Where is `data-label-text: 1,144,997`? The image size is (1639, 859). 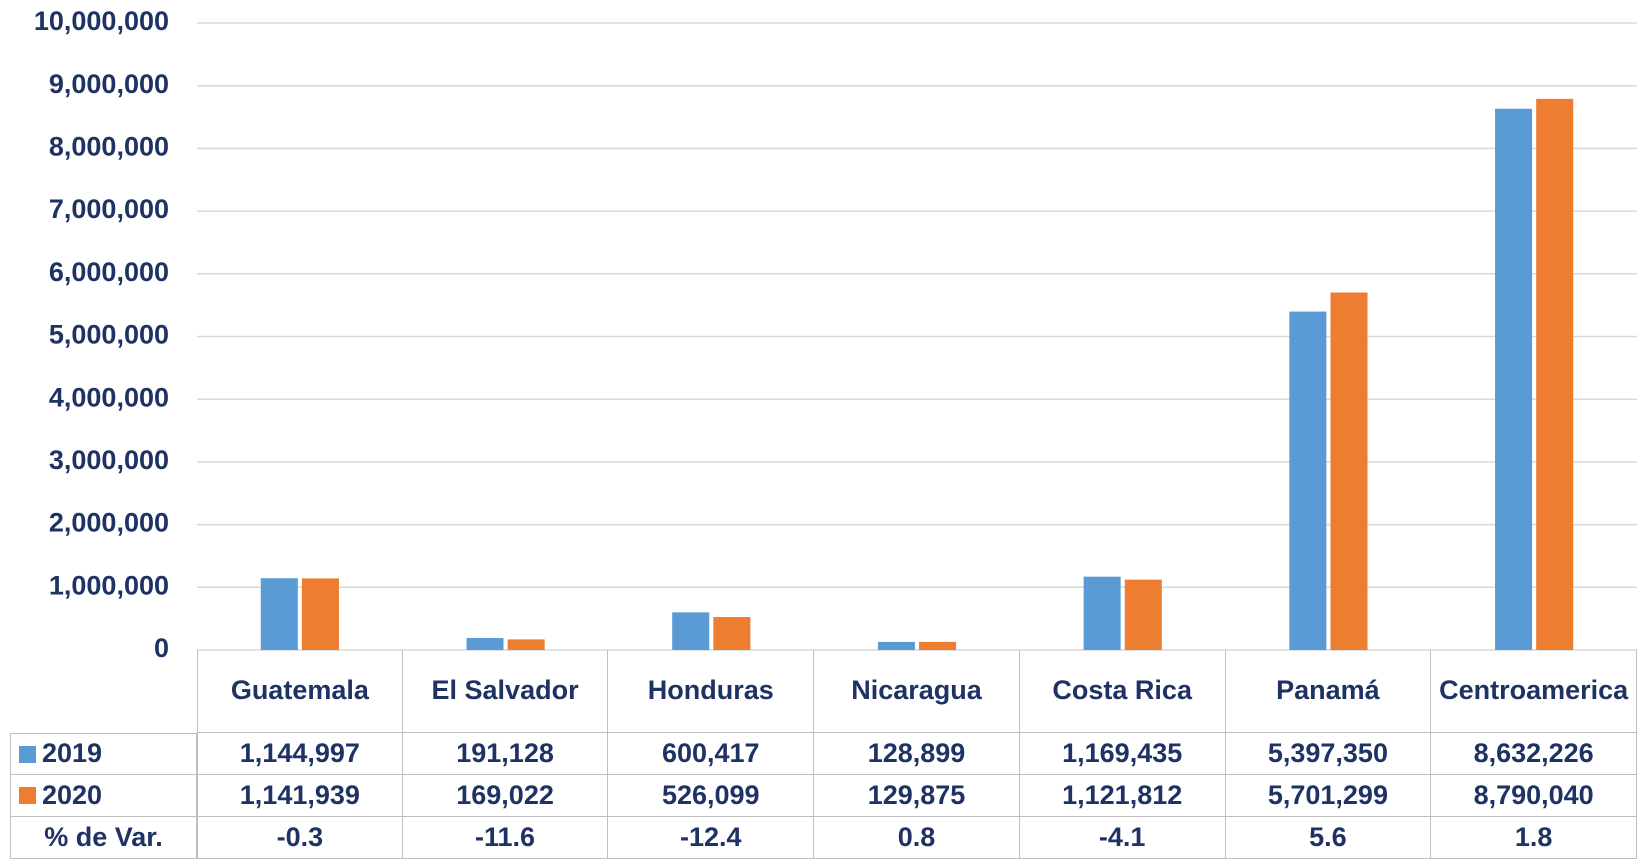
data-label-text: 1,144,997 is located at coordinates (299, 752).